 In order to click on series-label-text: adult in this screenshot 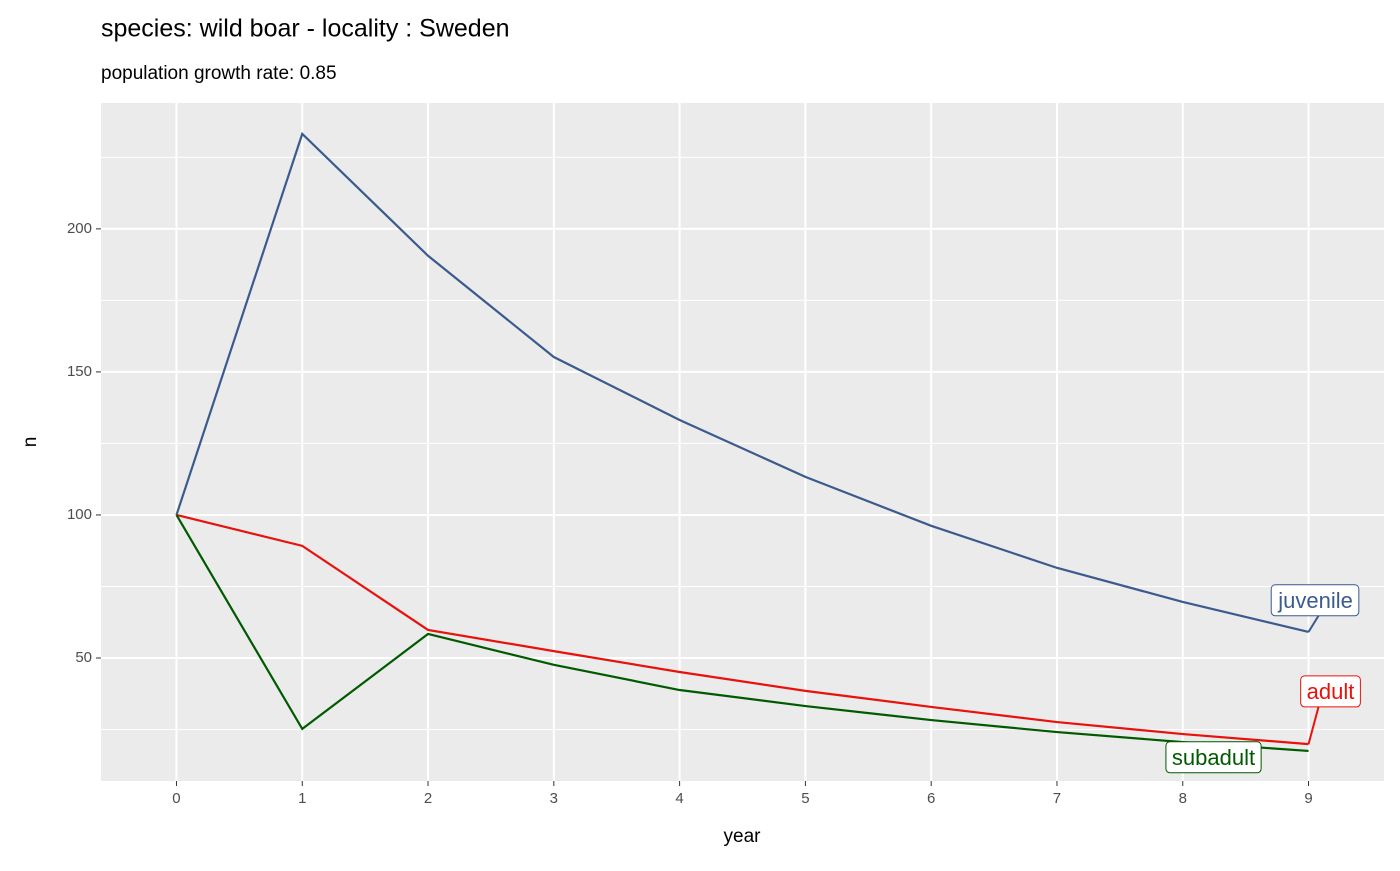, I will do `click(1331, 691)`.